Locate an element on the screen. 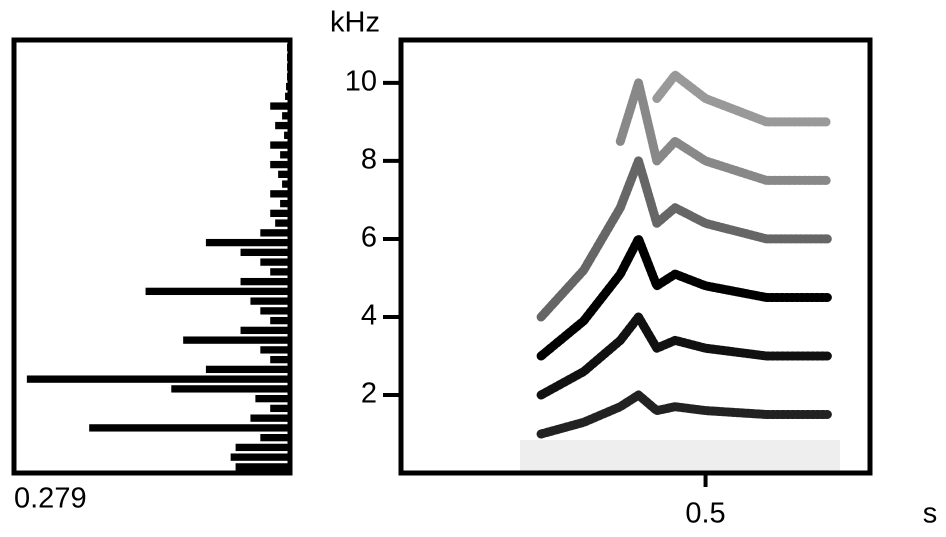  noise-floor is located at coordinates (680, 456).